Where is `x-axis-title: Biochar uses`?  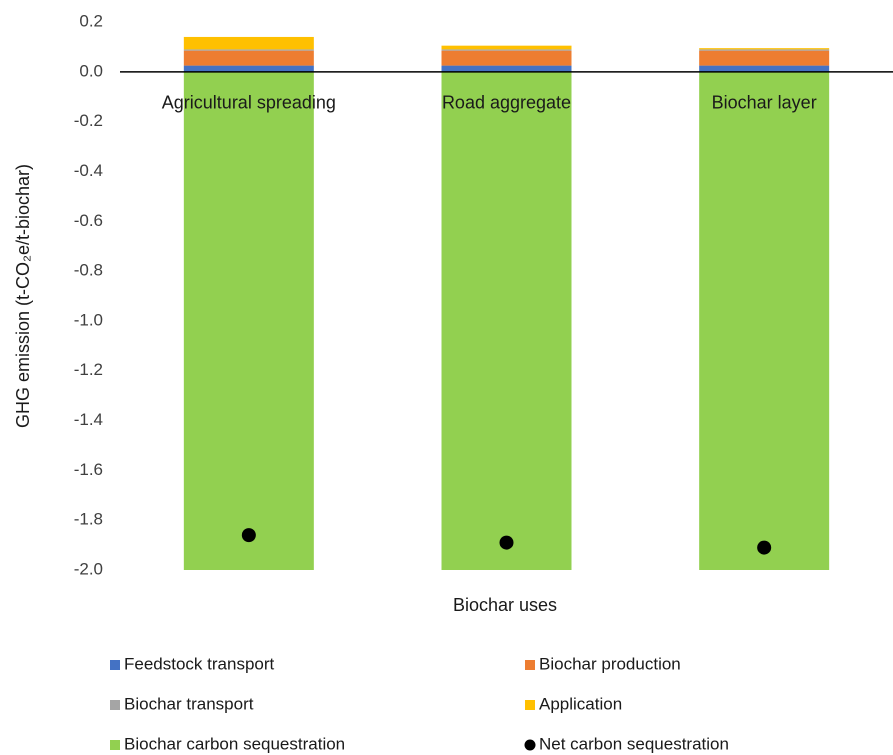 x-axis-title: Biochar uses is located at coordinates (505, 605).